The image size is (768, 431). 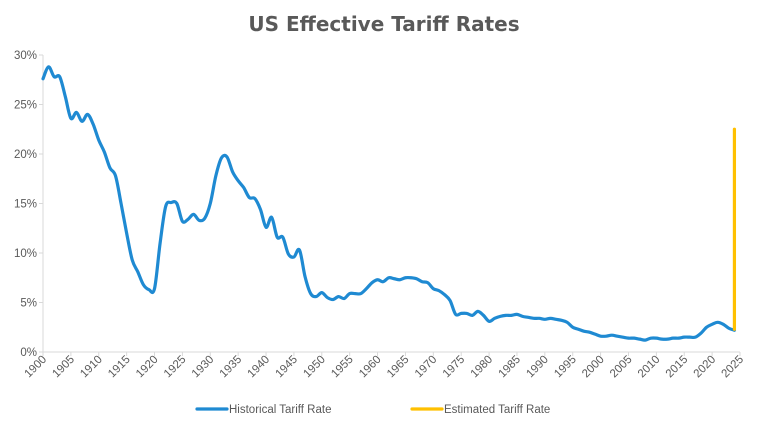 What do you see at coordinates (25, 56) in the screenshot?
I see `y-tick-label: 30%` at bounding box center [25, 56].